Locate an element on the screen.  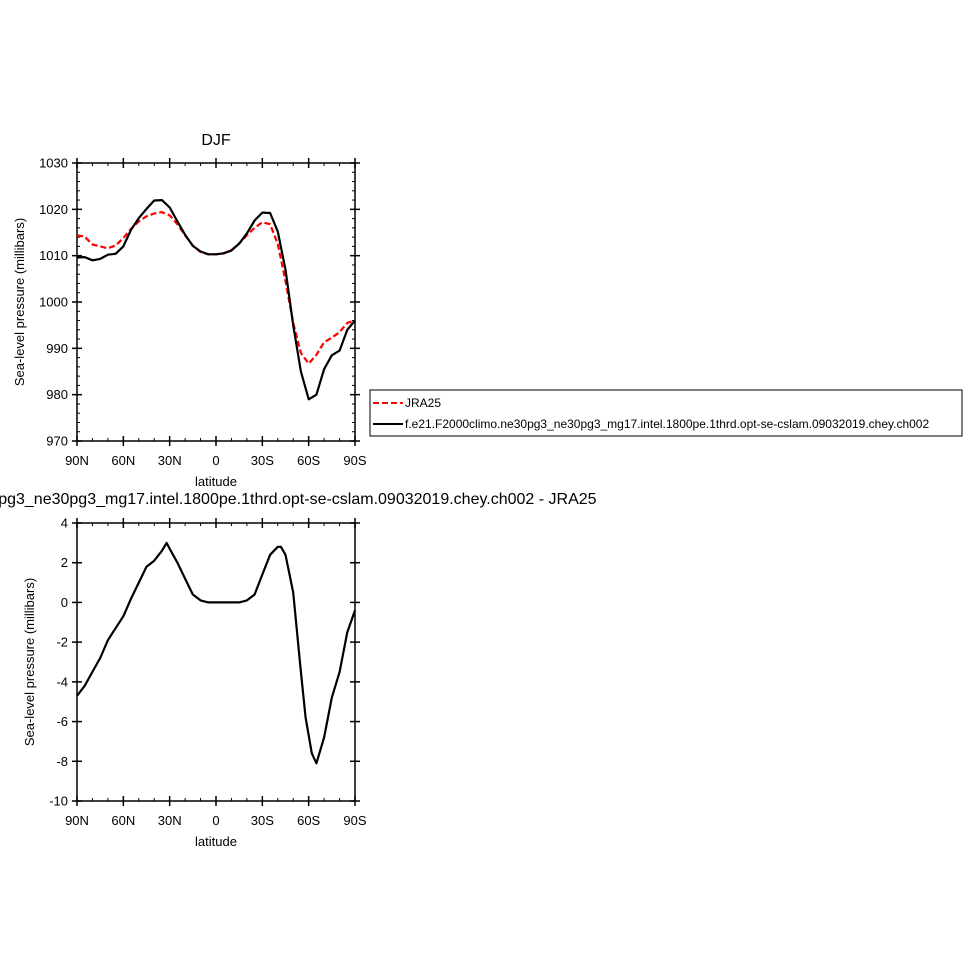
bottom-y-tick-label: 0 is located at coordinates (64, 602).